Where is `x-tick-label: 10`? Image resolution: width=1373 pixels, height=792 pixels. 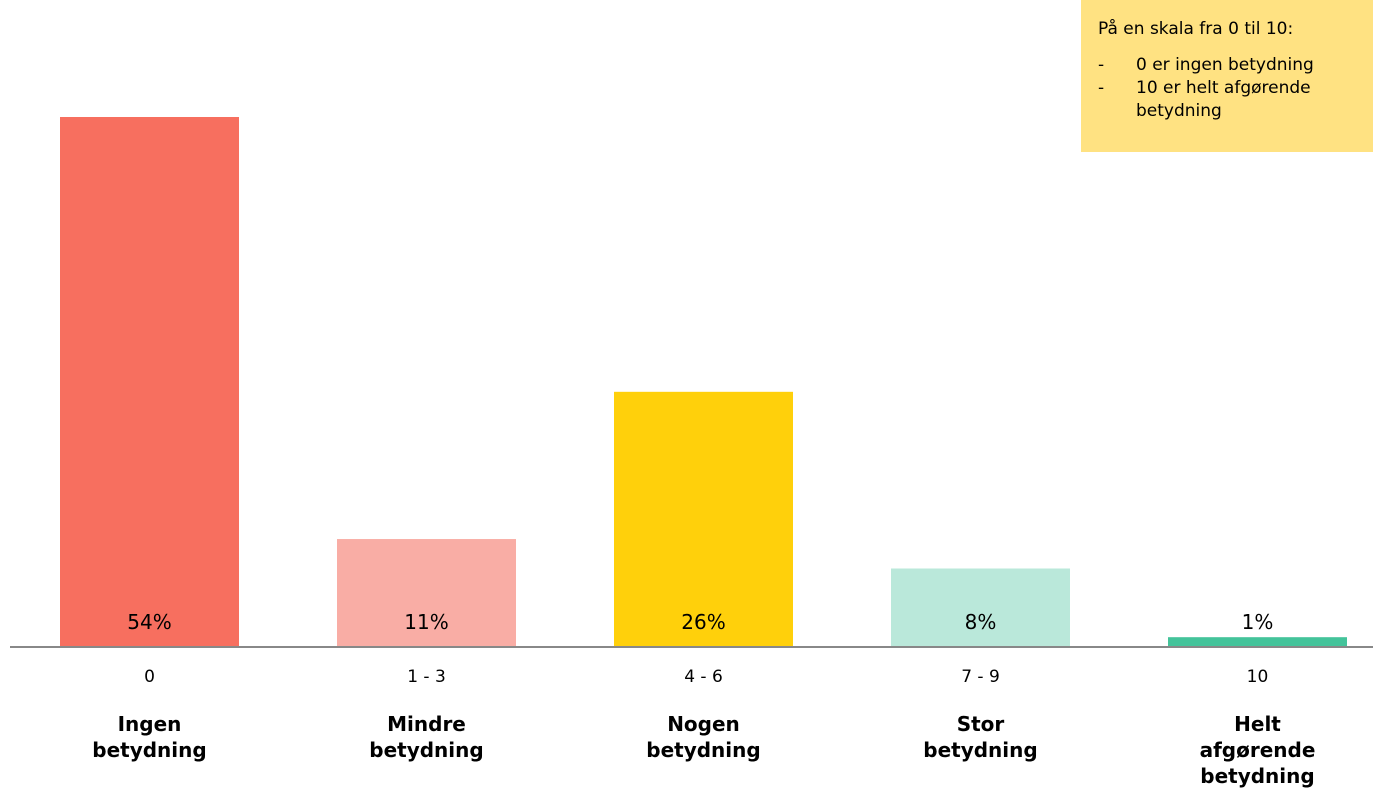
x-tick-label: 10 is located at coordinates (1258, 677).